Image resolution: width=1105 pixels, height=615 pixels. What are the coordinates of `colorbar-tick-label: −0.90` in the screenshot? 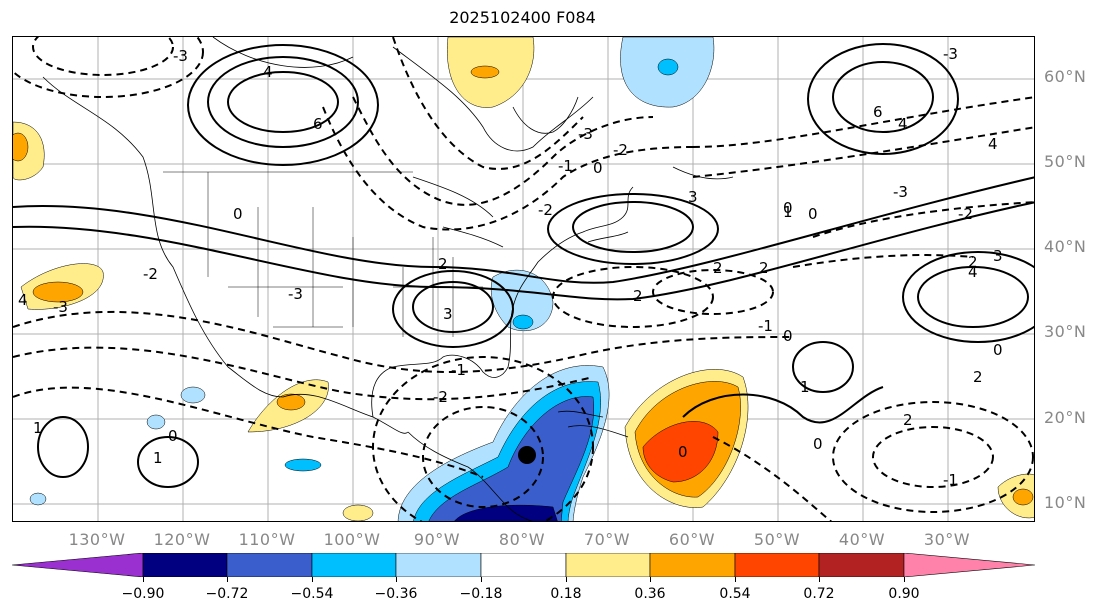 It's located at (143, 594).